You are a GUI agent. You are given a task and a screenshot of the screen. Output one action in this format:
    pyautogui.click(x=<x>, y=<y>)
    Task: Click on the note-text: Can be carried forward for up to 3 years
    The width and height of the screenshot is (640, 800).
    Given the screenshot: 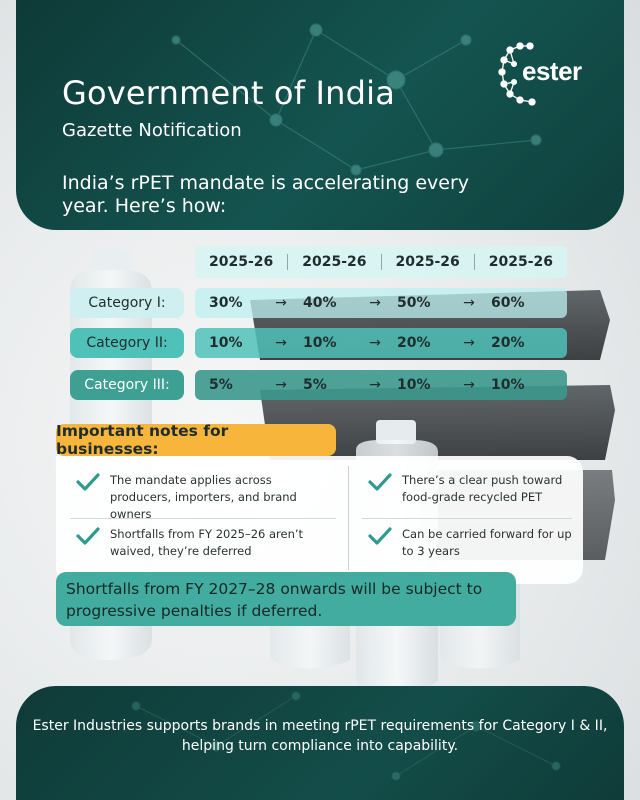 What is the action you would take?
    pyautogui.click(x=487, y=542)
    